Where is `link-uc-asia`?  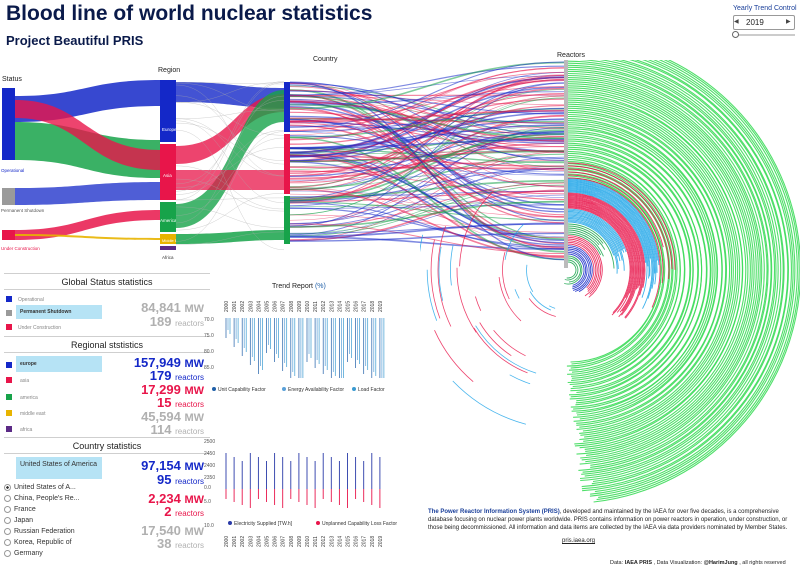
link-uc-asia is located at coordinates (87, 225).